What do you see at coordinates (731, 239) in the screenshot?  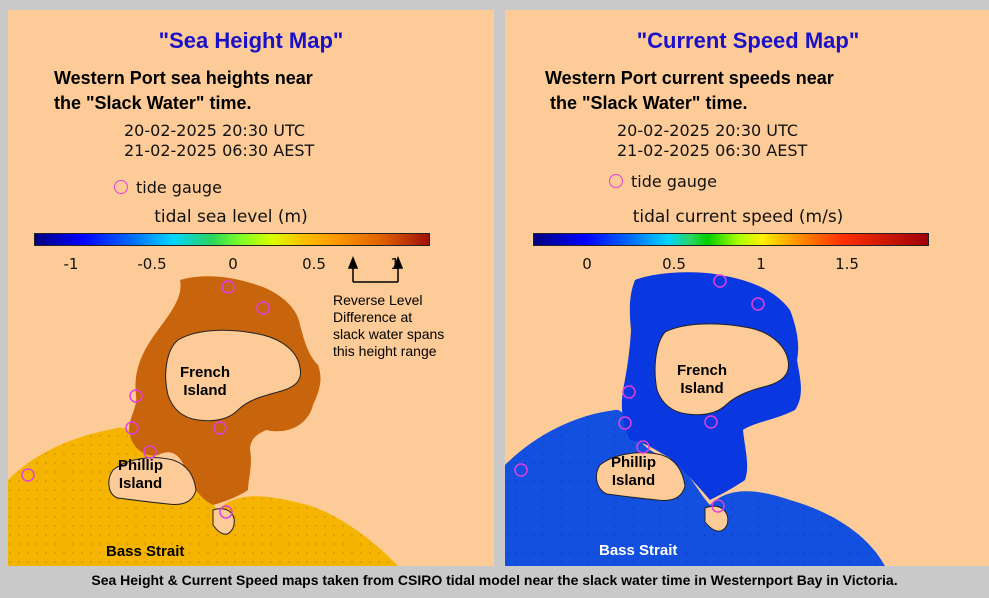 I see `current-speed-colorbar` at bounding box center [731, 239].